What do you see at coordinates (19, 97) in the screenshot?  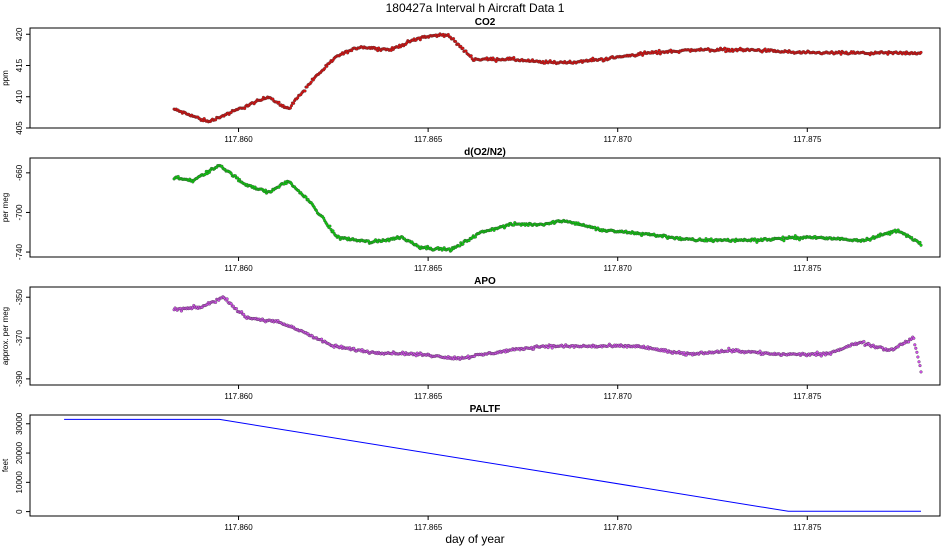 I see `y-tick-label-co2: 410` at bounding box center [19, 97].